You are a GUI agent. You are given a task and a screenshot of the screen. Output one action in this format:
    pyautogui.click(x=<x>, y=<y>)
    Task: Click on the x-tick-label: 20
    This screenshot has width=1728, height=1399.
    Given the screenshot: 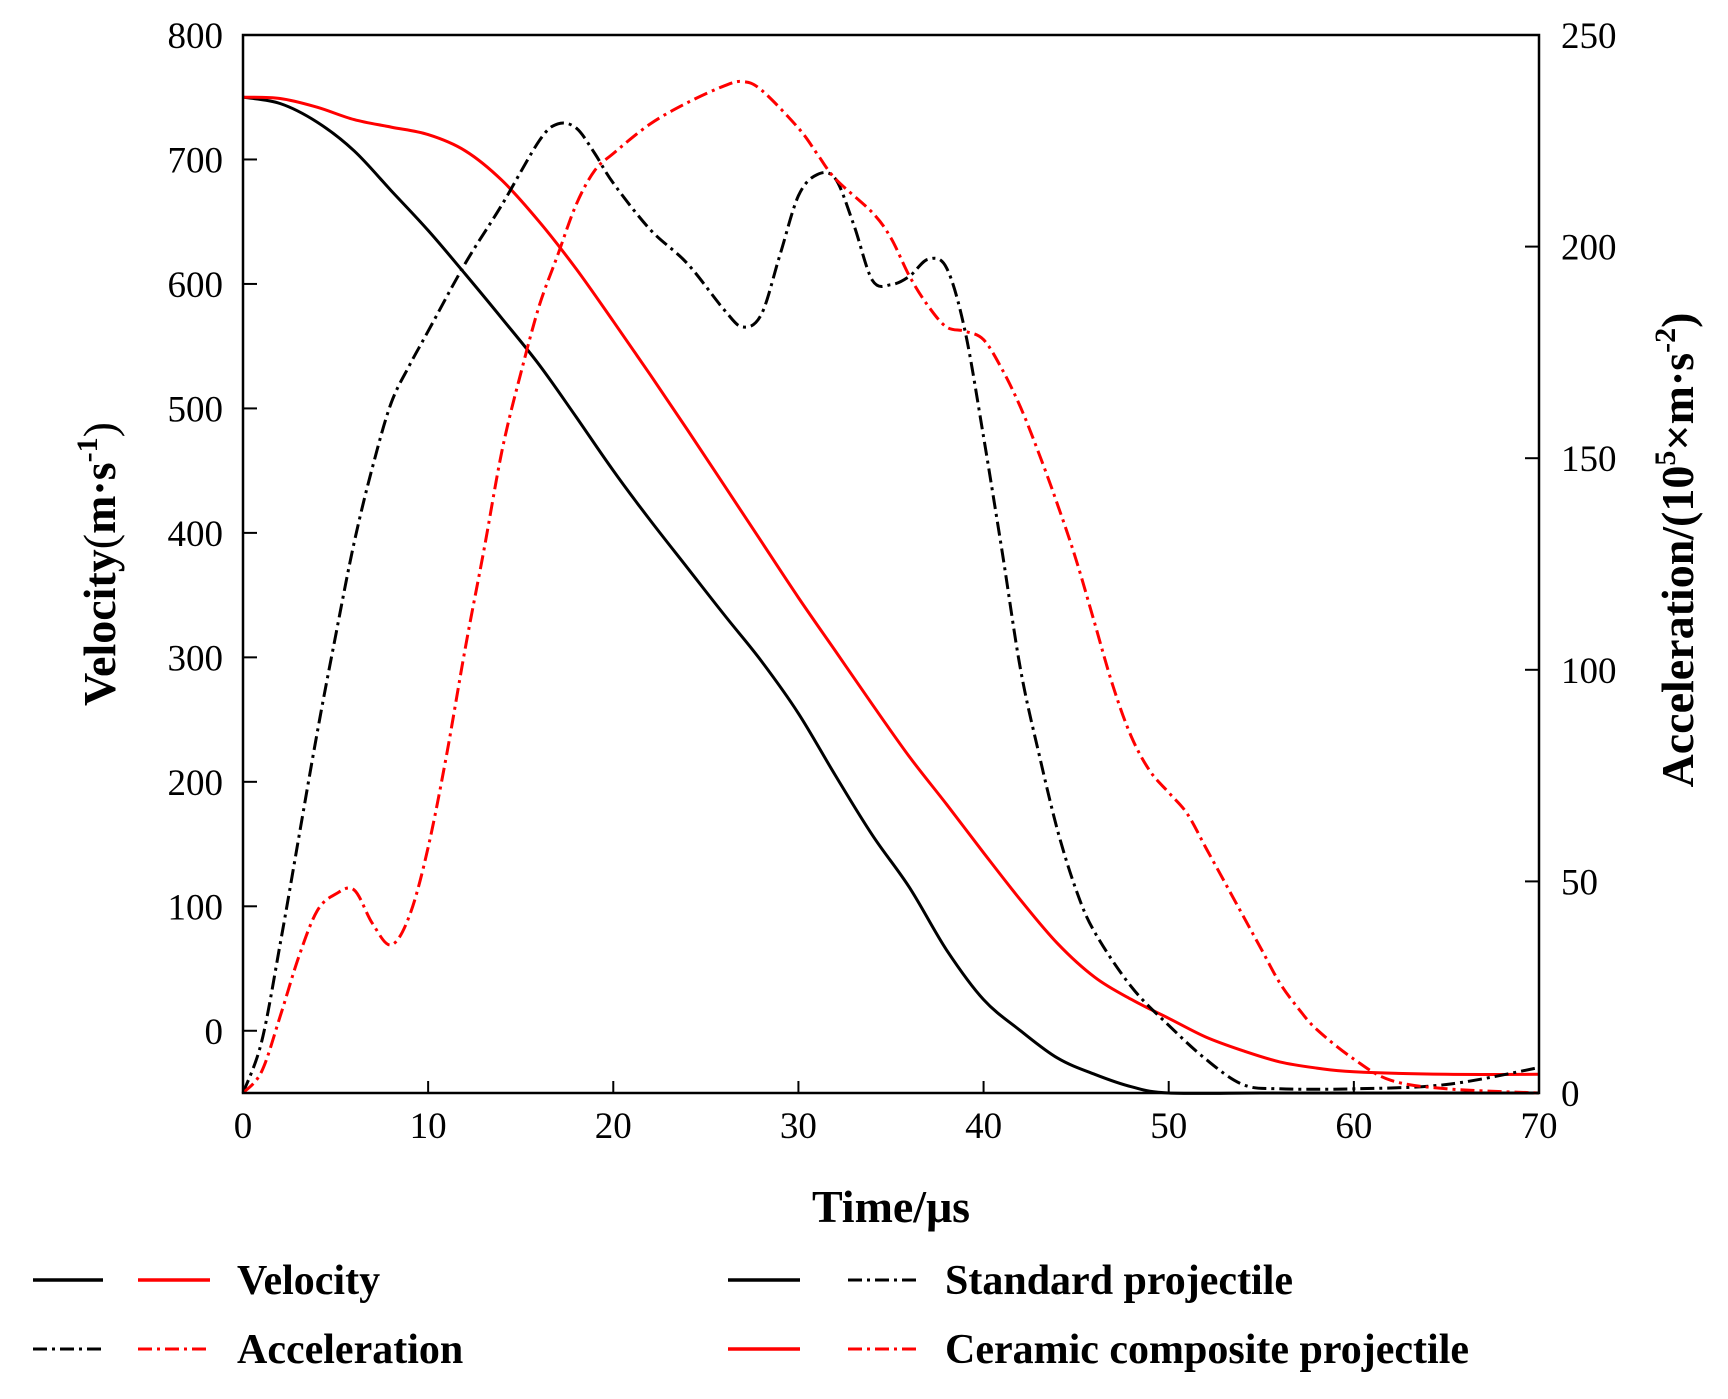 What is the action you would take?
    pyautogui.click(x=613, y=1126)
    